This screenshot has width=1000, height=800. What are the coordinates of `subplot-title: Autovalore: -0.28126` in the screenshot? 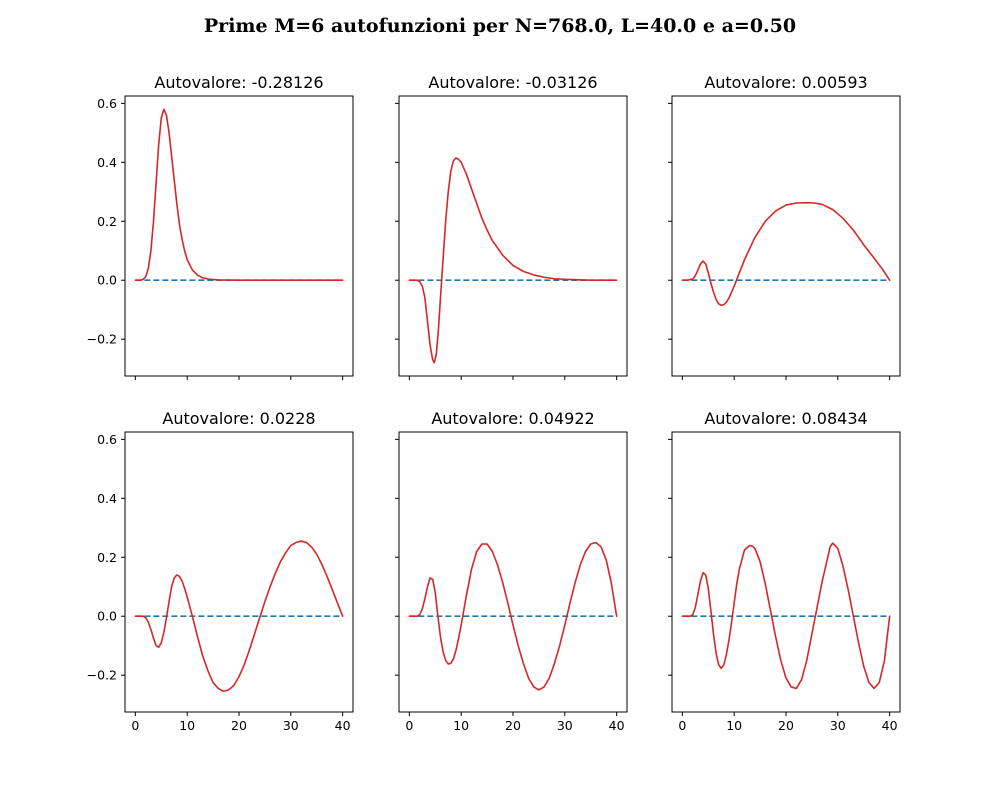 It's located at (238, 82).